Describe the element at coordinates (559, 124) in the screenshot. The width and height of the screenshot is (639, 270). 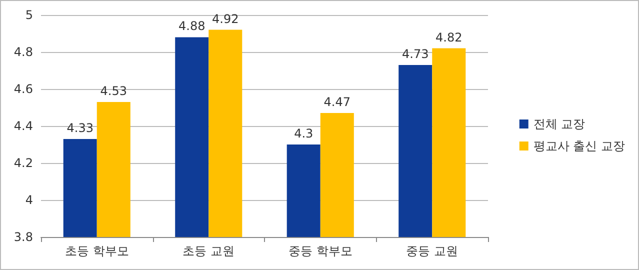
I see `legend-label: 전체 교장` at that location.